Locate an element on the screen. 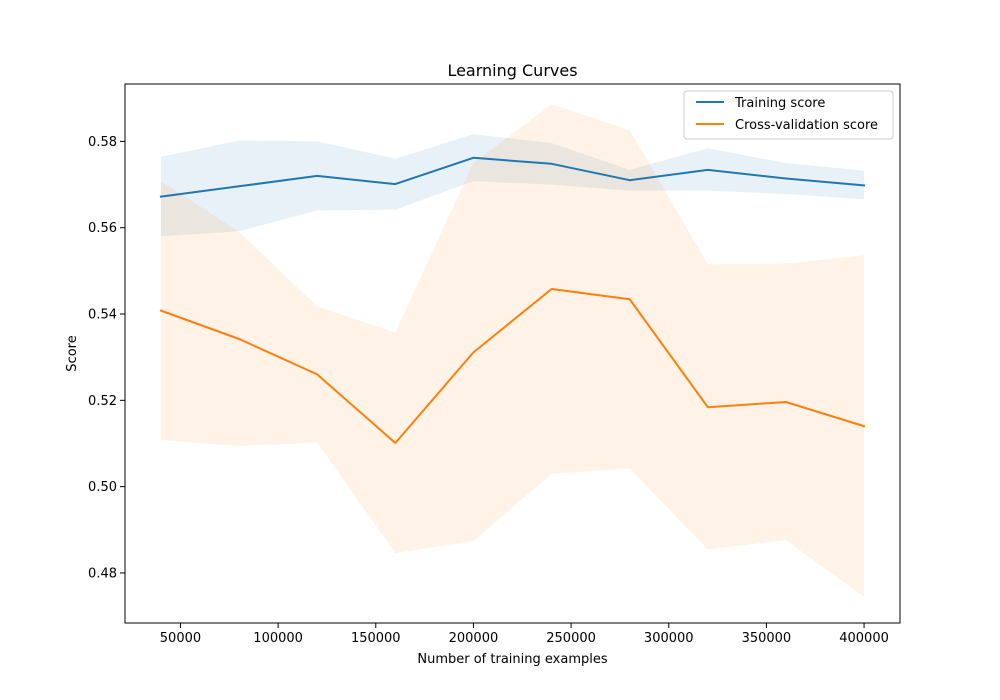 Image resolution: width=1000 pixels, height=700 pixels. y-tick-label: 0.58 is located at coordinates (102, 142).